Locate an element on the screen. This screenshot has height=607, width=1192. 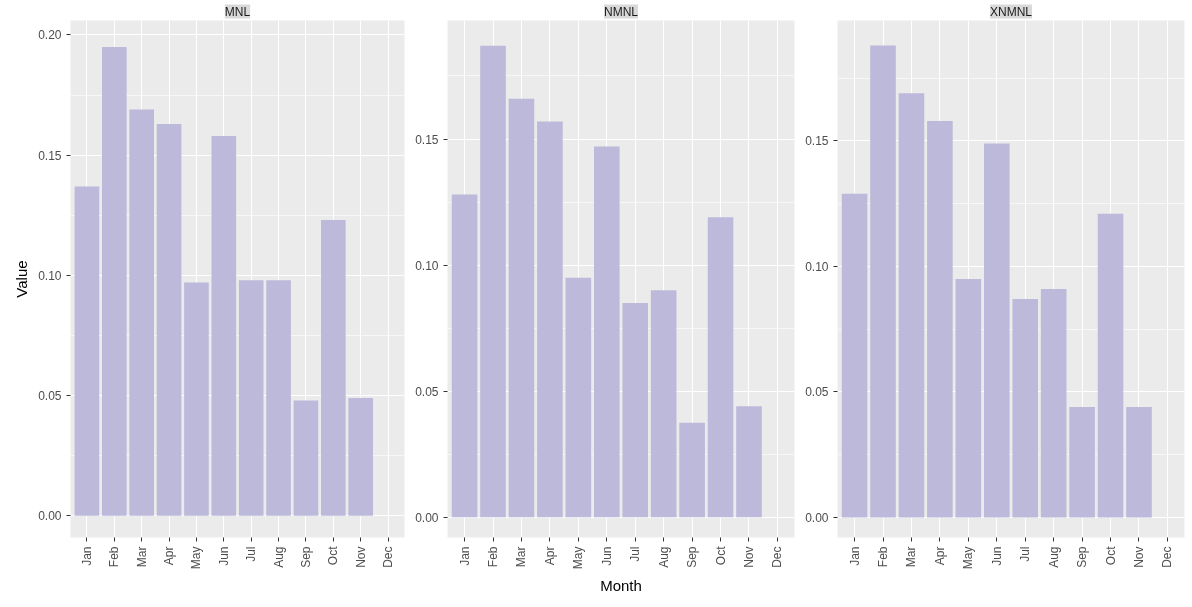
y-axis-title: Value is located at coordinates (22, 279).